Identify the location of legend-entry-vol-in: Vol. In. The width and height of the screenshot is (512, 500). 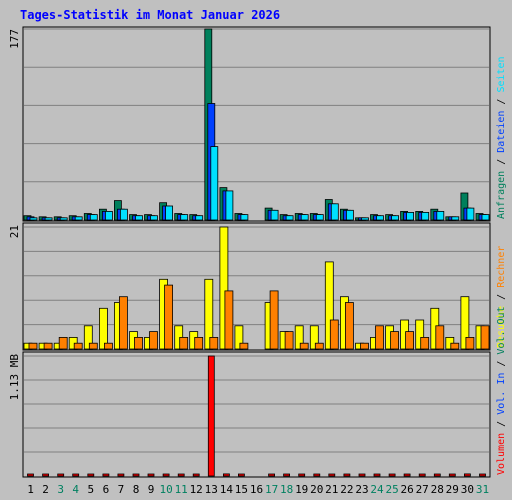
(501, 394).